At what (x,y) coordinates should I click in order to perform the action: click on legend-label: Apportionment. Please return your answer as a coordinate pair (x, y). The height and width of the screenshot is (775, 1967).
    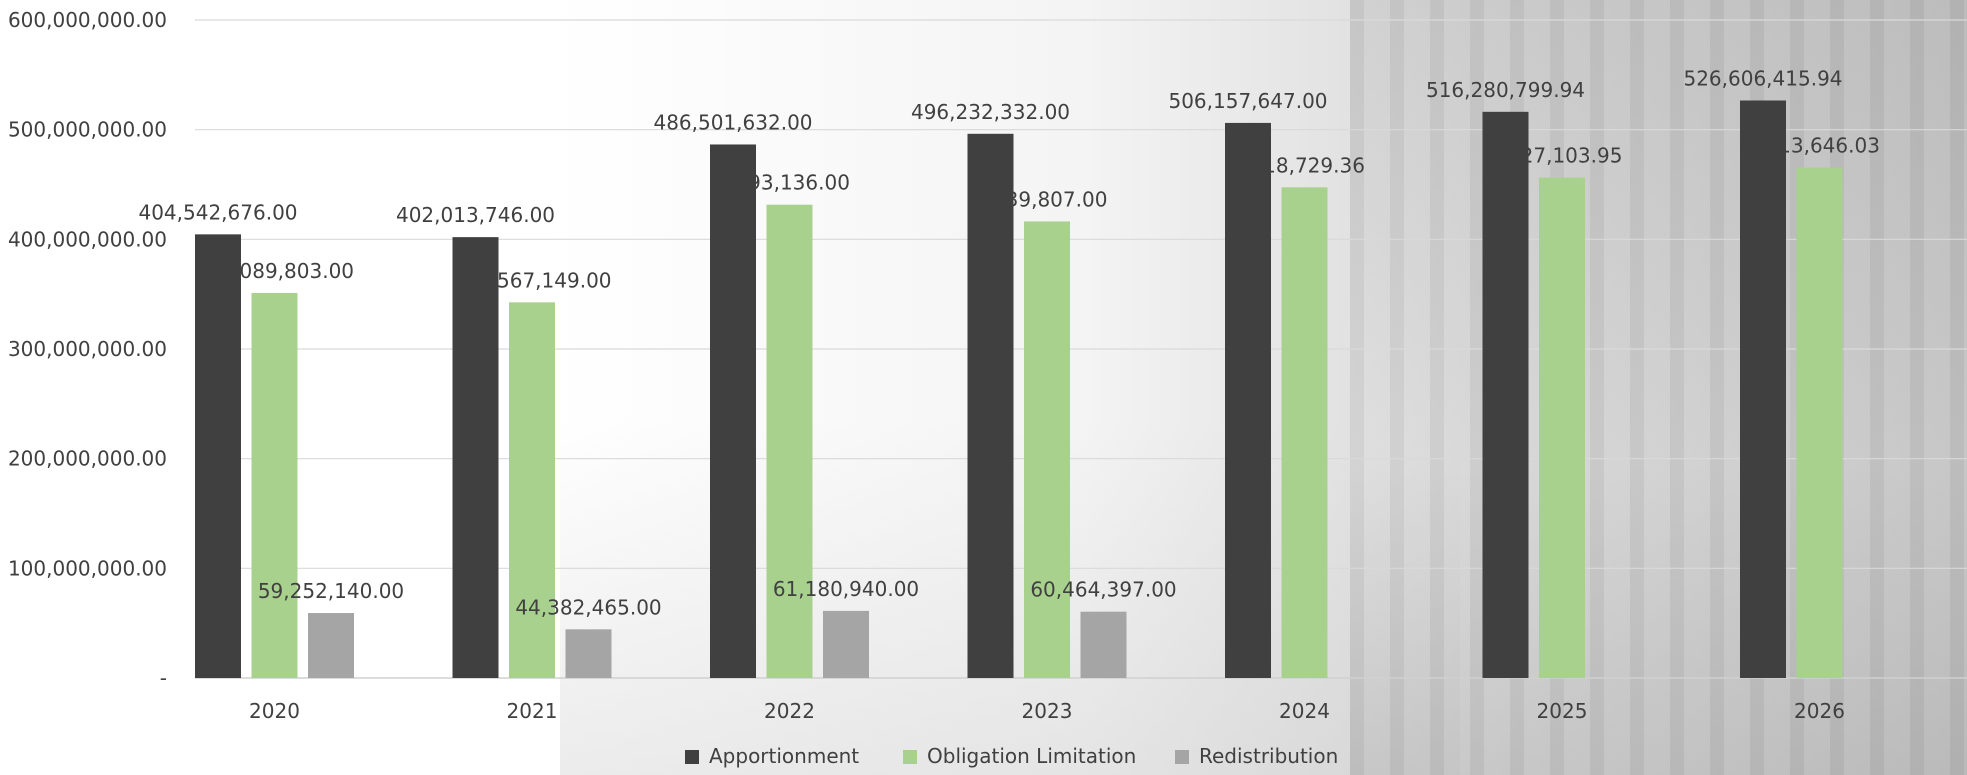
    Looking at the image, I should click on (784, 756).